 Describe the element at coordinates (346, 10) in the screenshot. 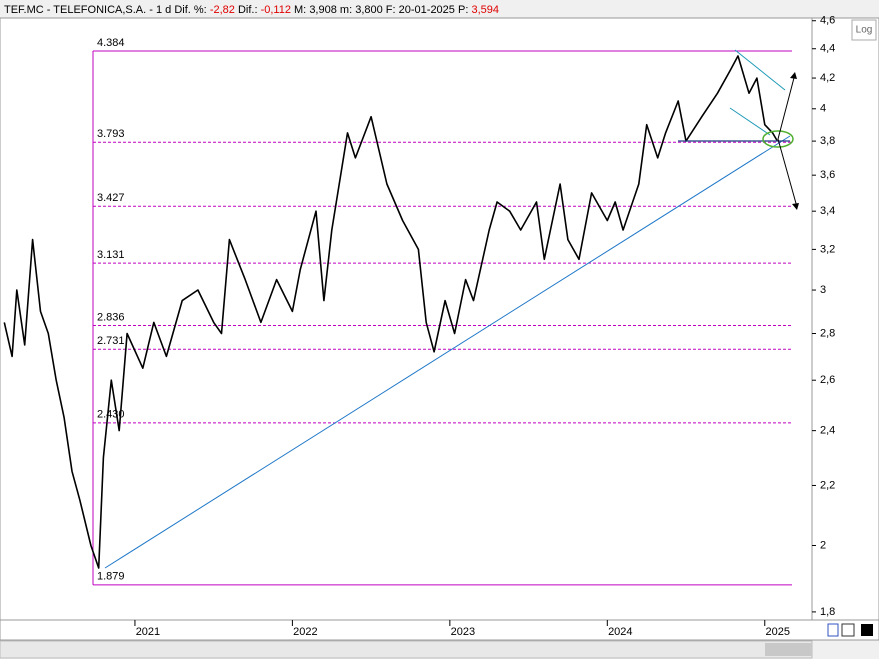

I see `stat-label: m:` at that location.